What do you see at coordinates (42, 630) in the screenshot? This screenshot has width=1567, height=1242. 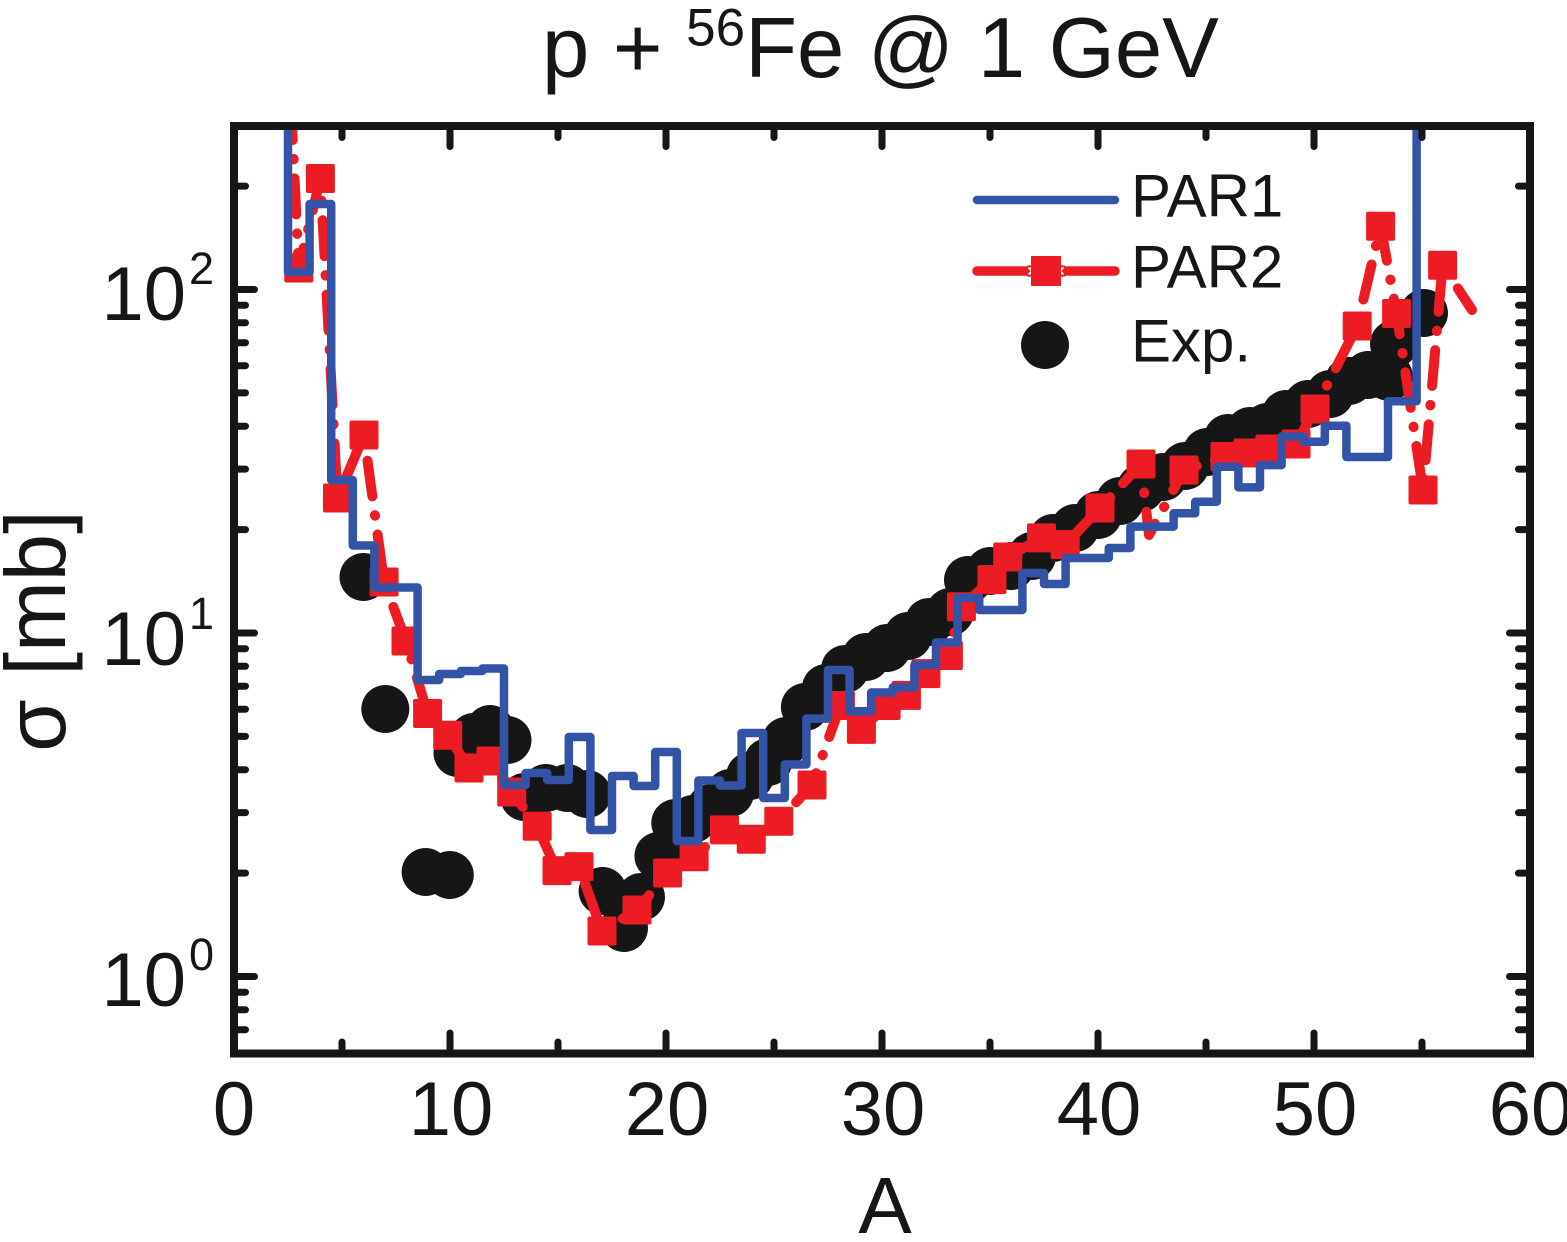 I see `svg-text: σ [mb]` at bounding box center [42, 630].